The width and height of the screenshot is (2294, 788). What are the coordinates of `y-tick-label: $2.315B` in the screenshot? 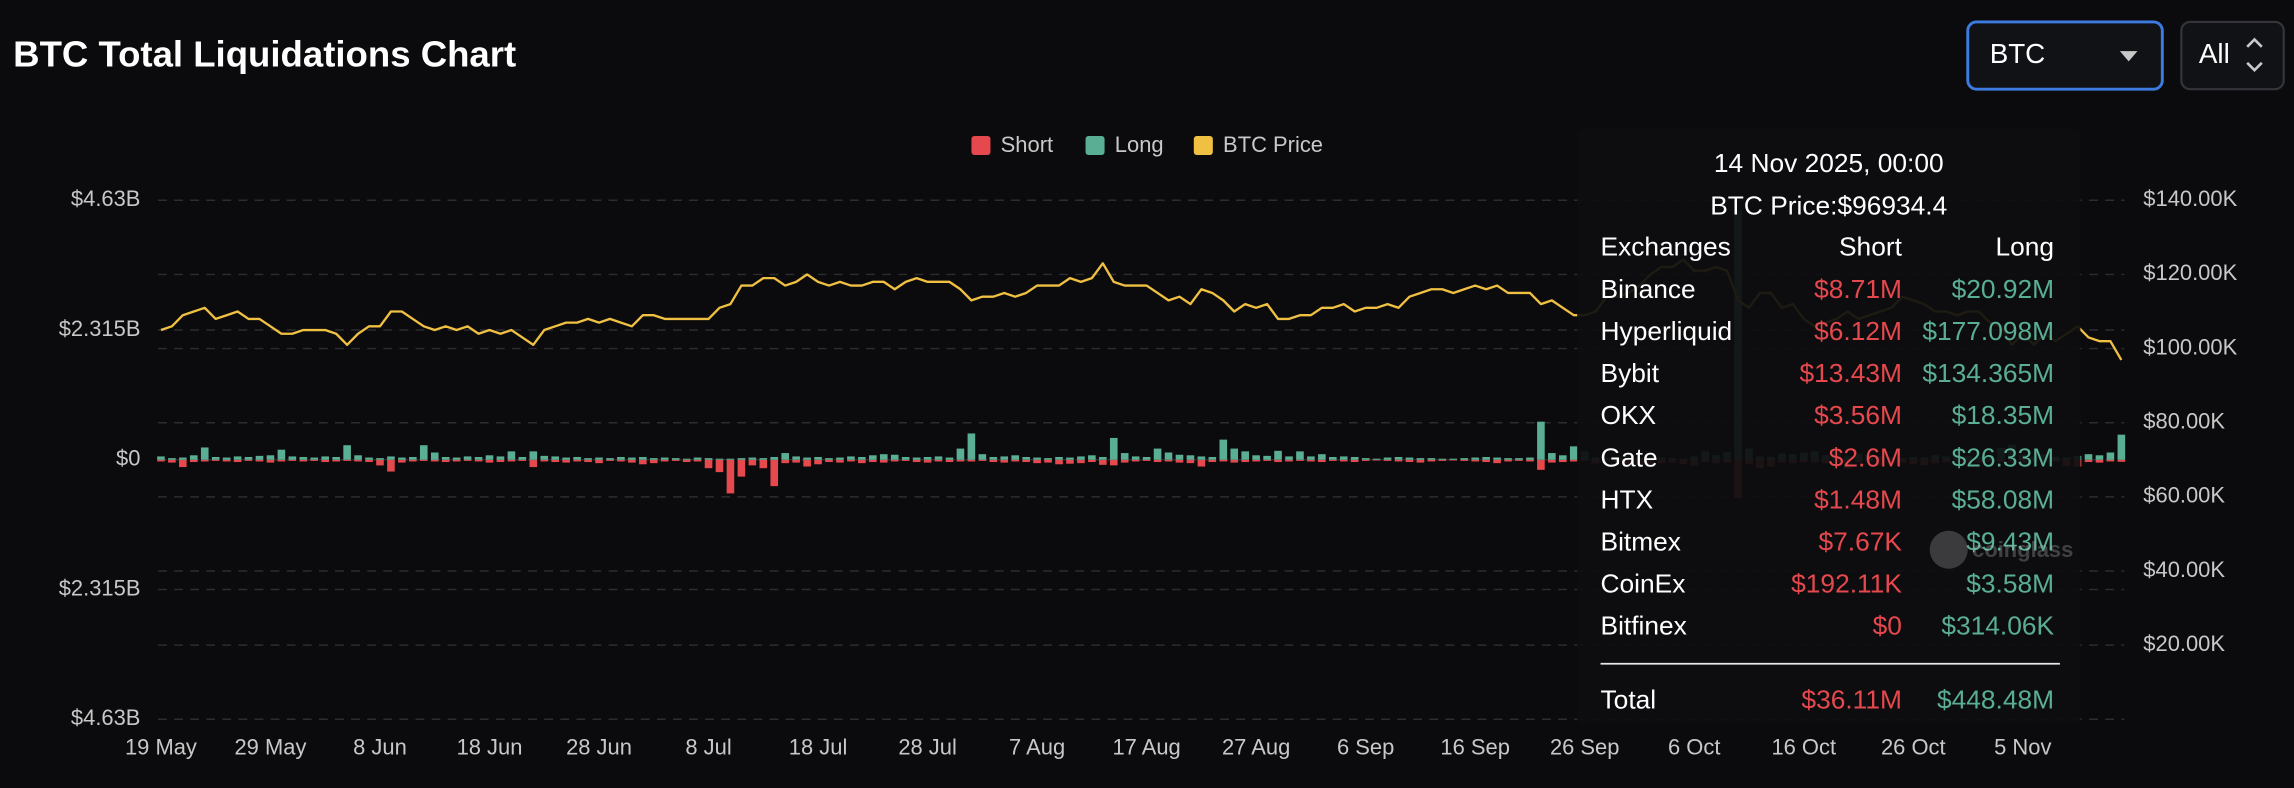 It's located at (100, 587).